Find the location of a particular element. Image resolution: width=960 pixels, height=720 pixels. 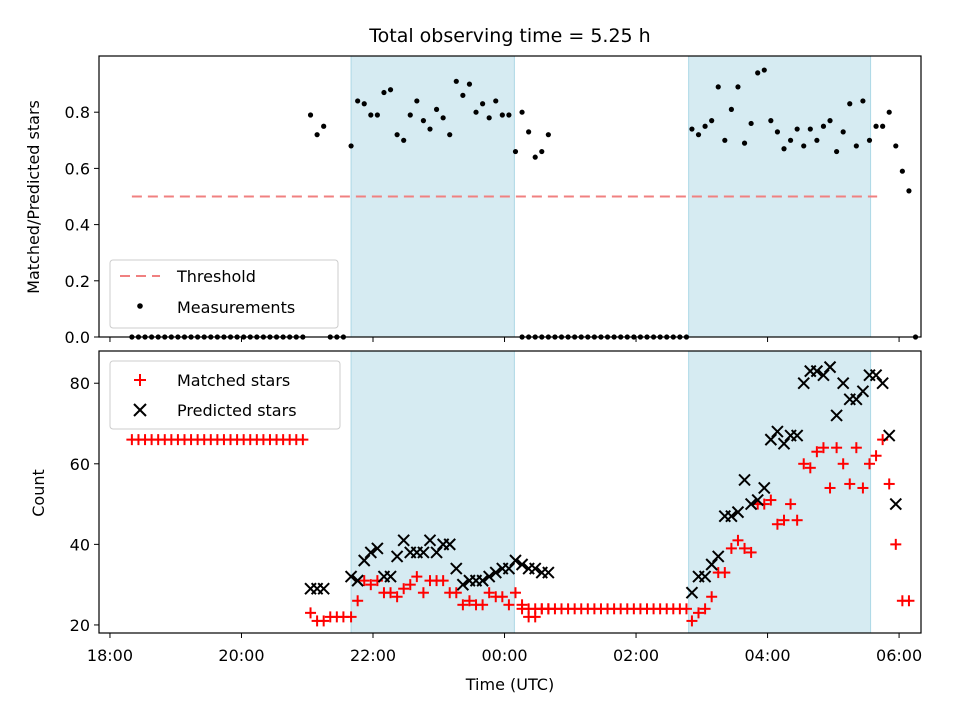

bottom-legend-box is located at coordinates (225, 395).